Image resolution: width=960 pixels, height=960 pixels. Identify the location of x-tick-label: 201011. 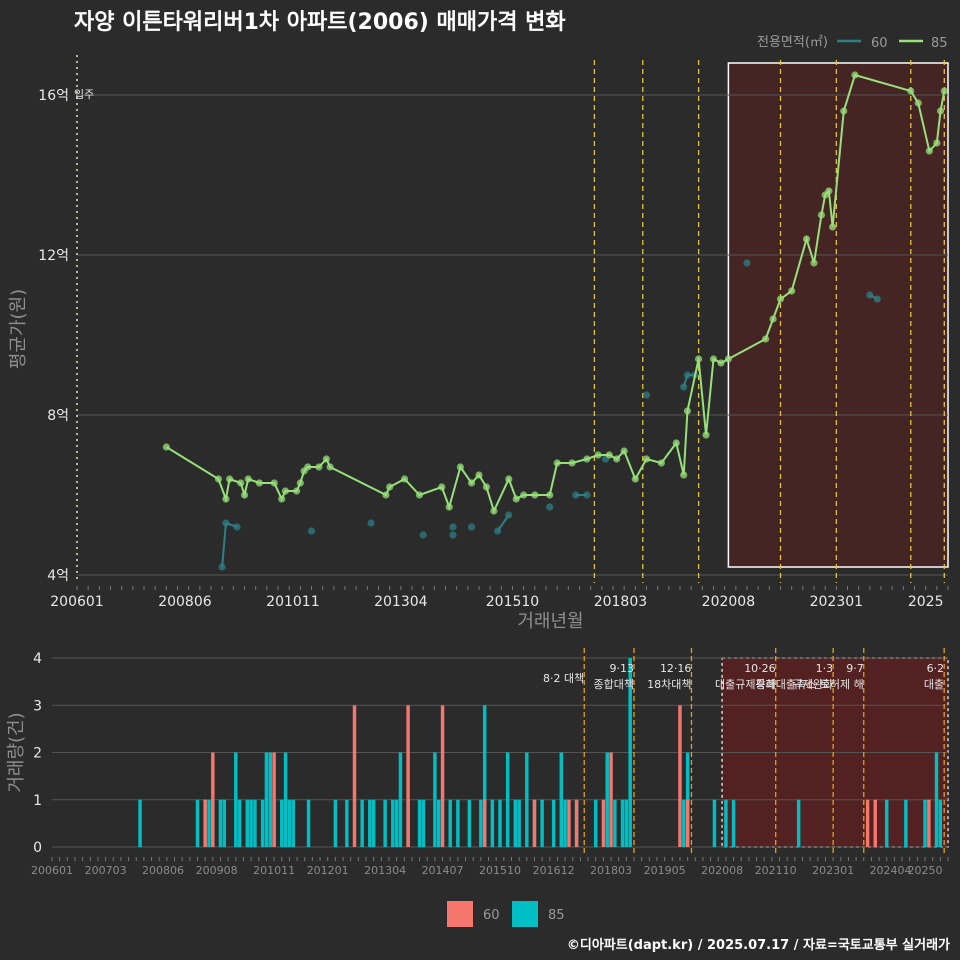
(292, 602).